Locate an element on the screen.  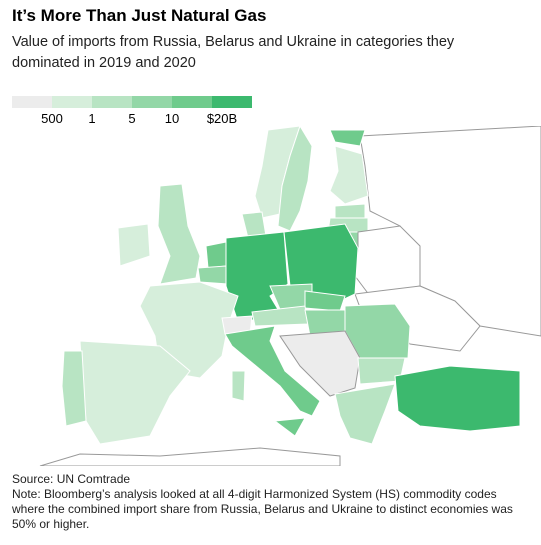
source: Source: UN Comtrade is located at coordinates (71, 479).